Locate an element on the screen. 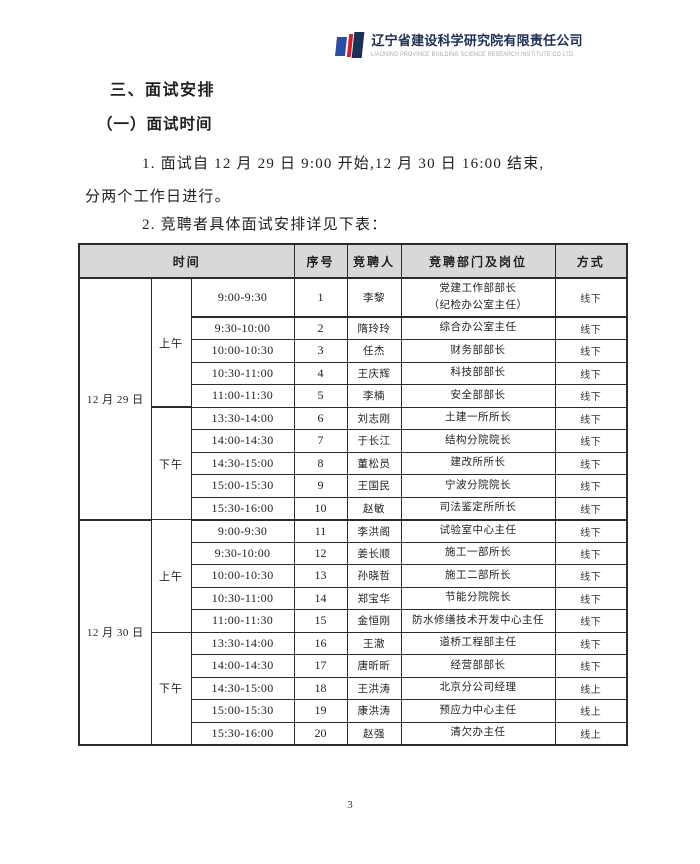 This screenshot has width=700, height=864. seq-cell: 8 is located at coordinates (320, 463).